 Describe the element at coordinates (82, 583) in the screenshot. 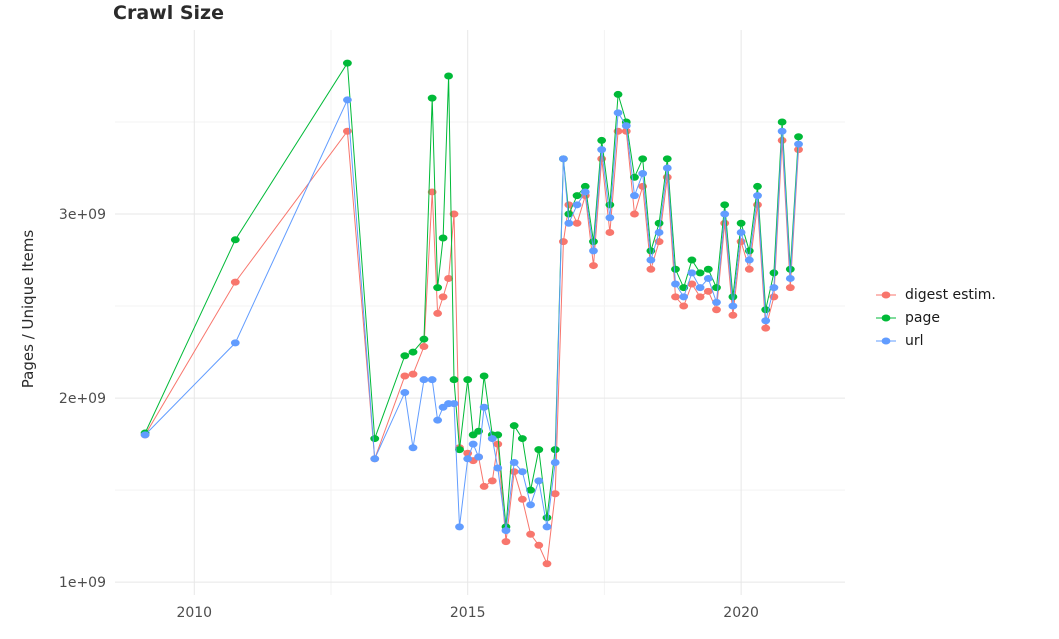

I see `y-tick-label: 1e+09` at that location.